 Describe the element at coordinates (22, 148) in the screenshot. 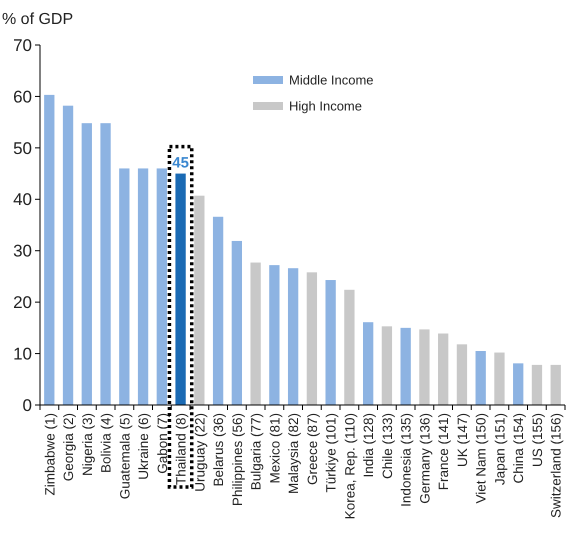

I see `y-tick-label: 50` at that location.